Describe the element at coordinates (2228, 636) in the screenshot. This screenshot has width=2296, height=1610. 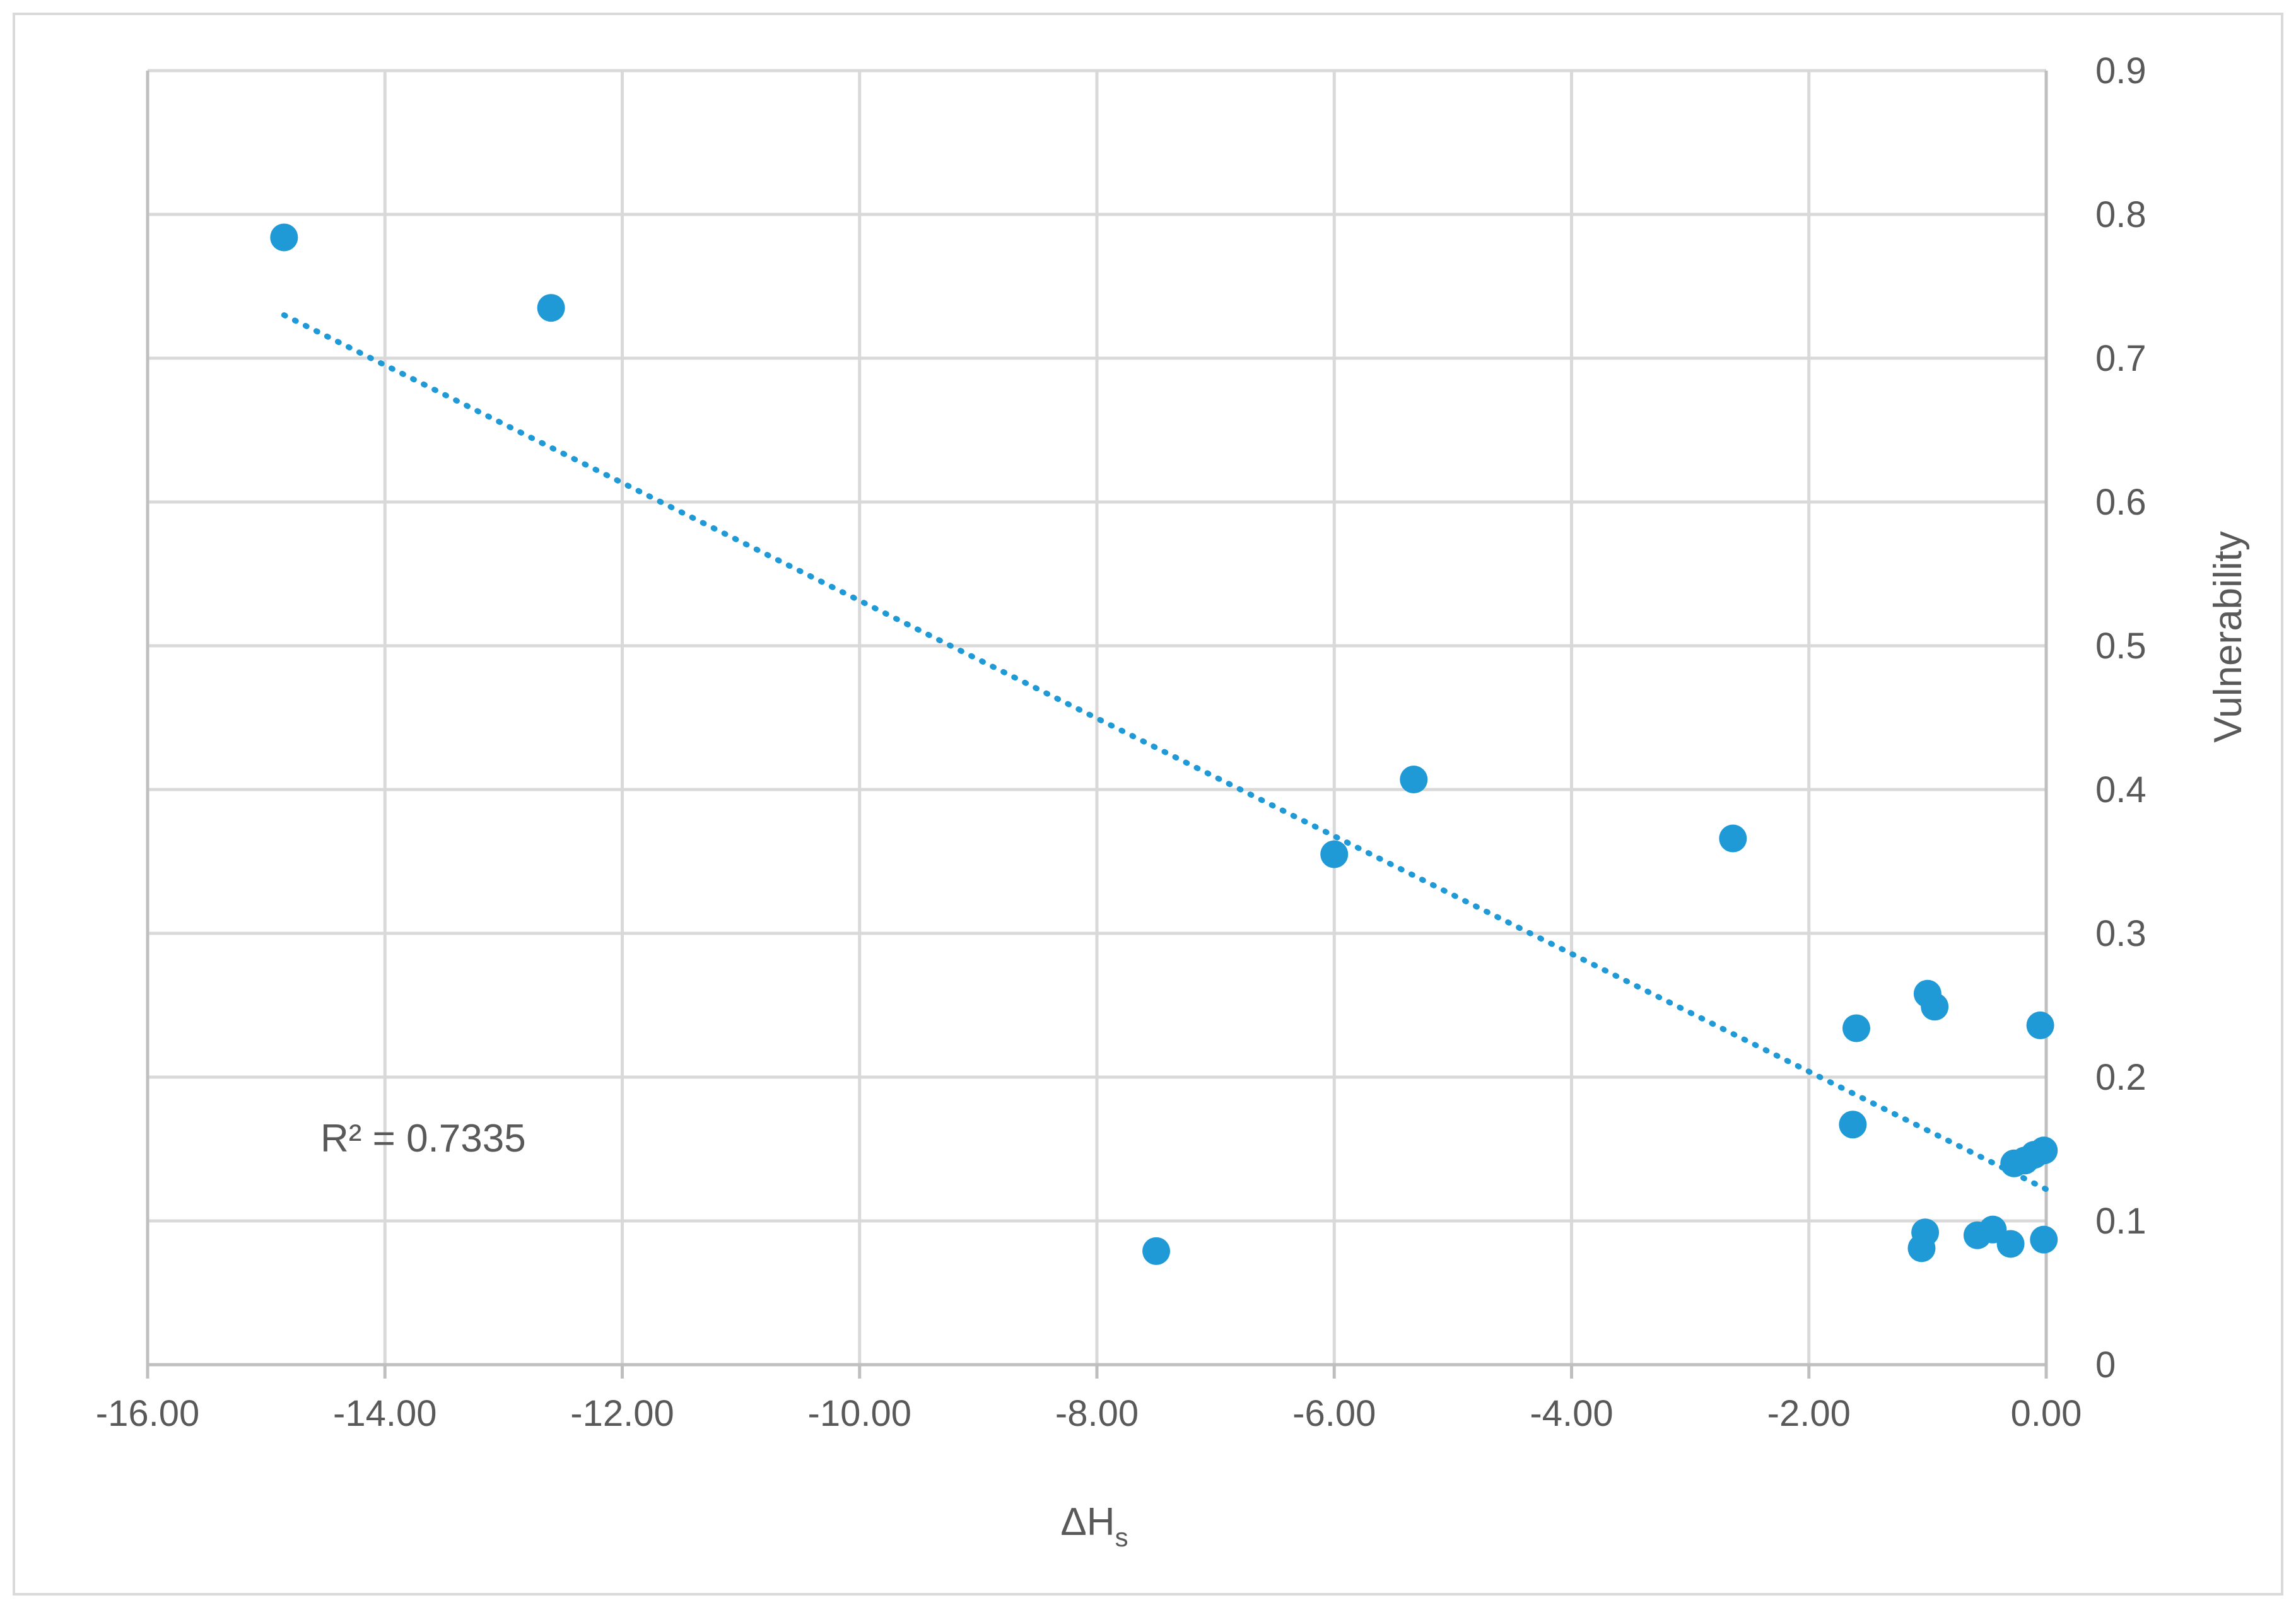
I see `y-axis-title: Vulnerability` at that location.